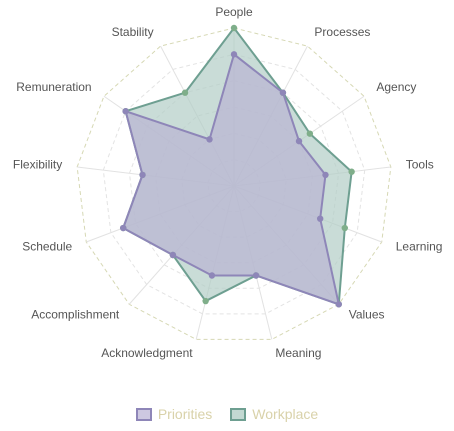 This screenshot has width=454, height=431. Describe the element at coordinates (342, 32) in the screenshot. I see `axis-label-processes: Processes` at that location.